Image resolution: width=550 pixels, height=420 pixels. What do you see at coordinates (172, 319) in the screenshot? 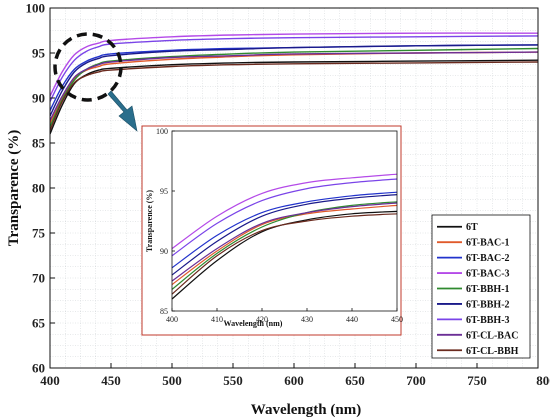
I see `inset-x-tick-label: 400` at bounding box center [172, 319].